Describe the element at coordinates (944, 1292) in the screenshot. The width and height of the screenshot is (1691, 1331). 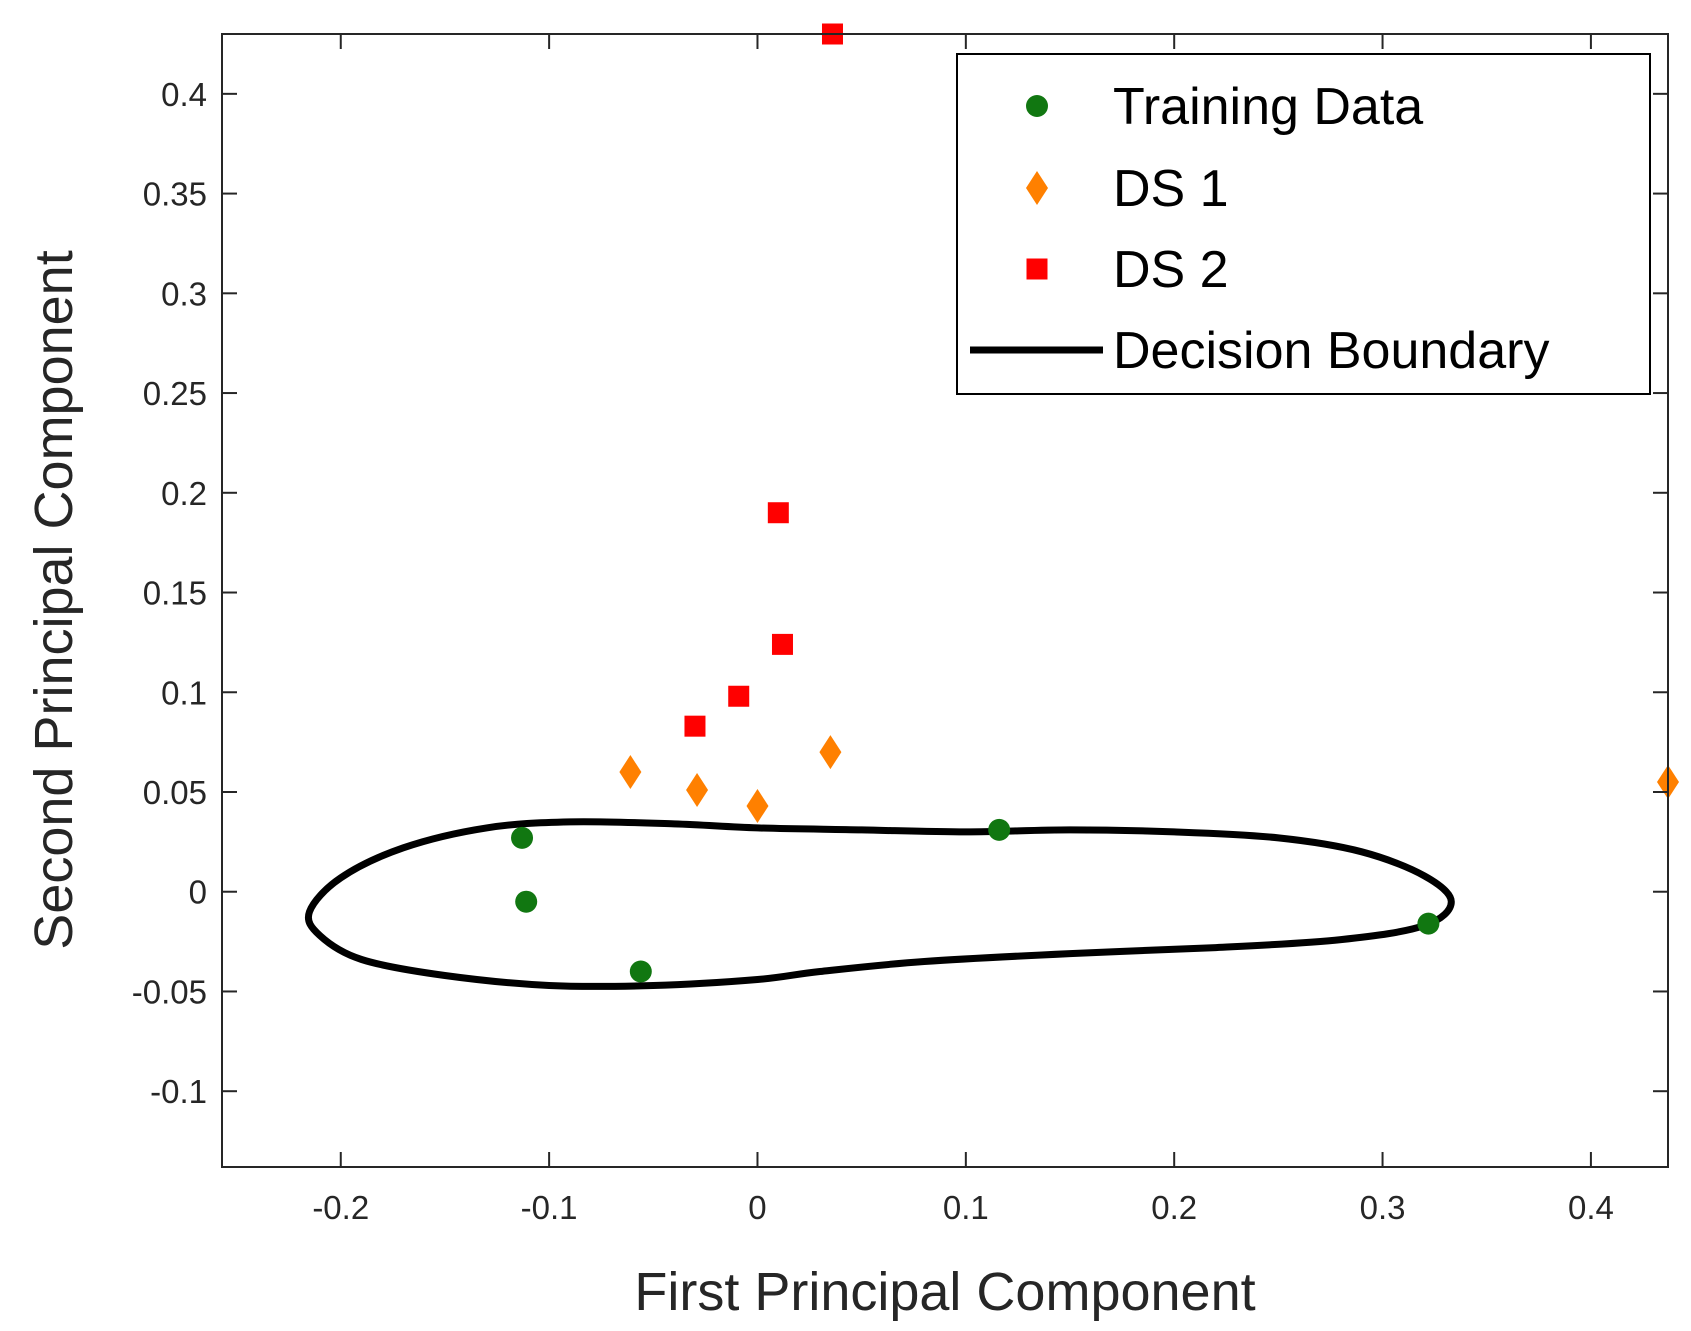
I see `x-axis-title: First Principal Component` at that location.